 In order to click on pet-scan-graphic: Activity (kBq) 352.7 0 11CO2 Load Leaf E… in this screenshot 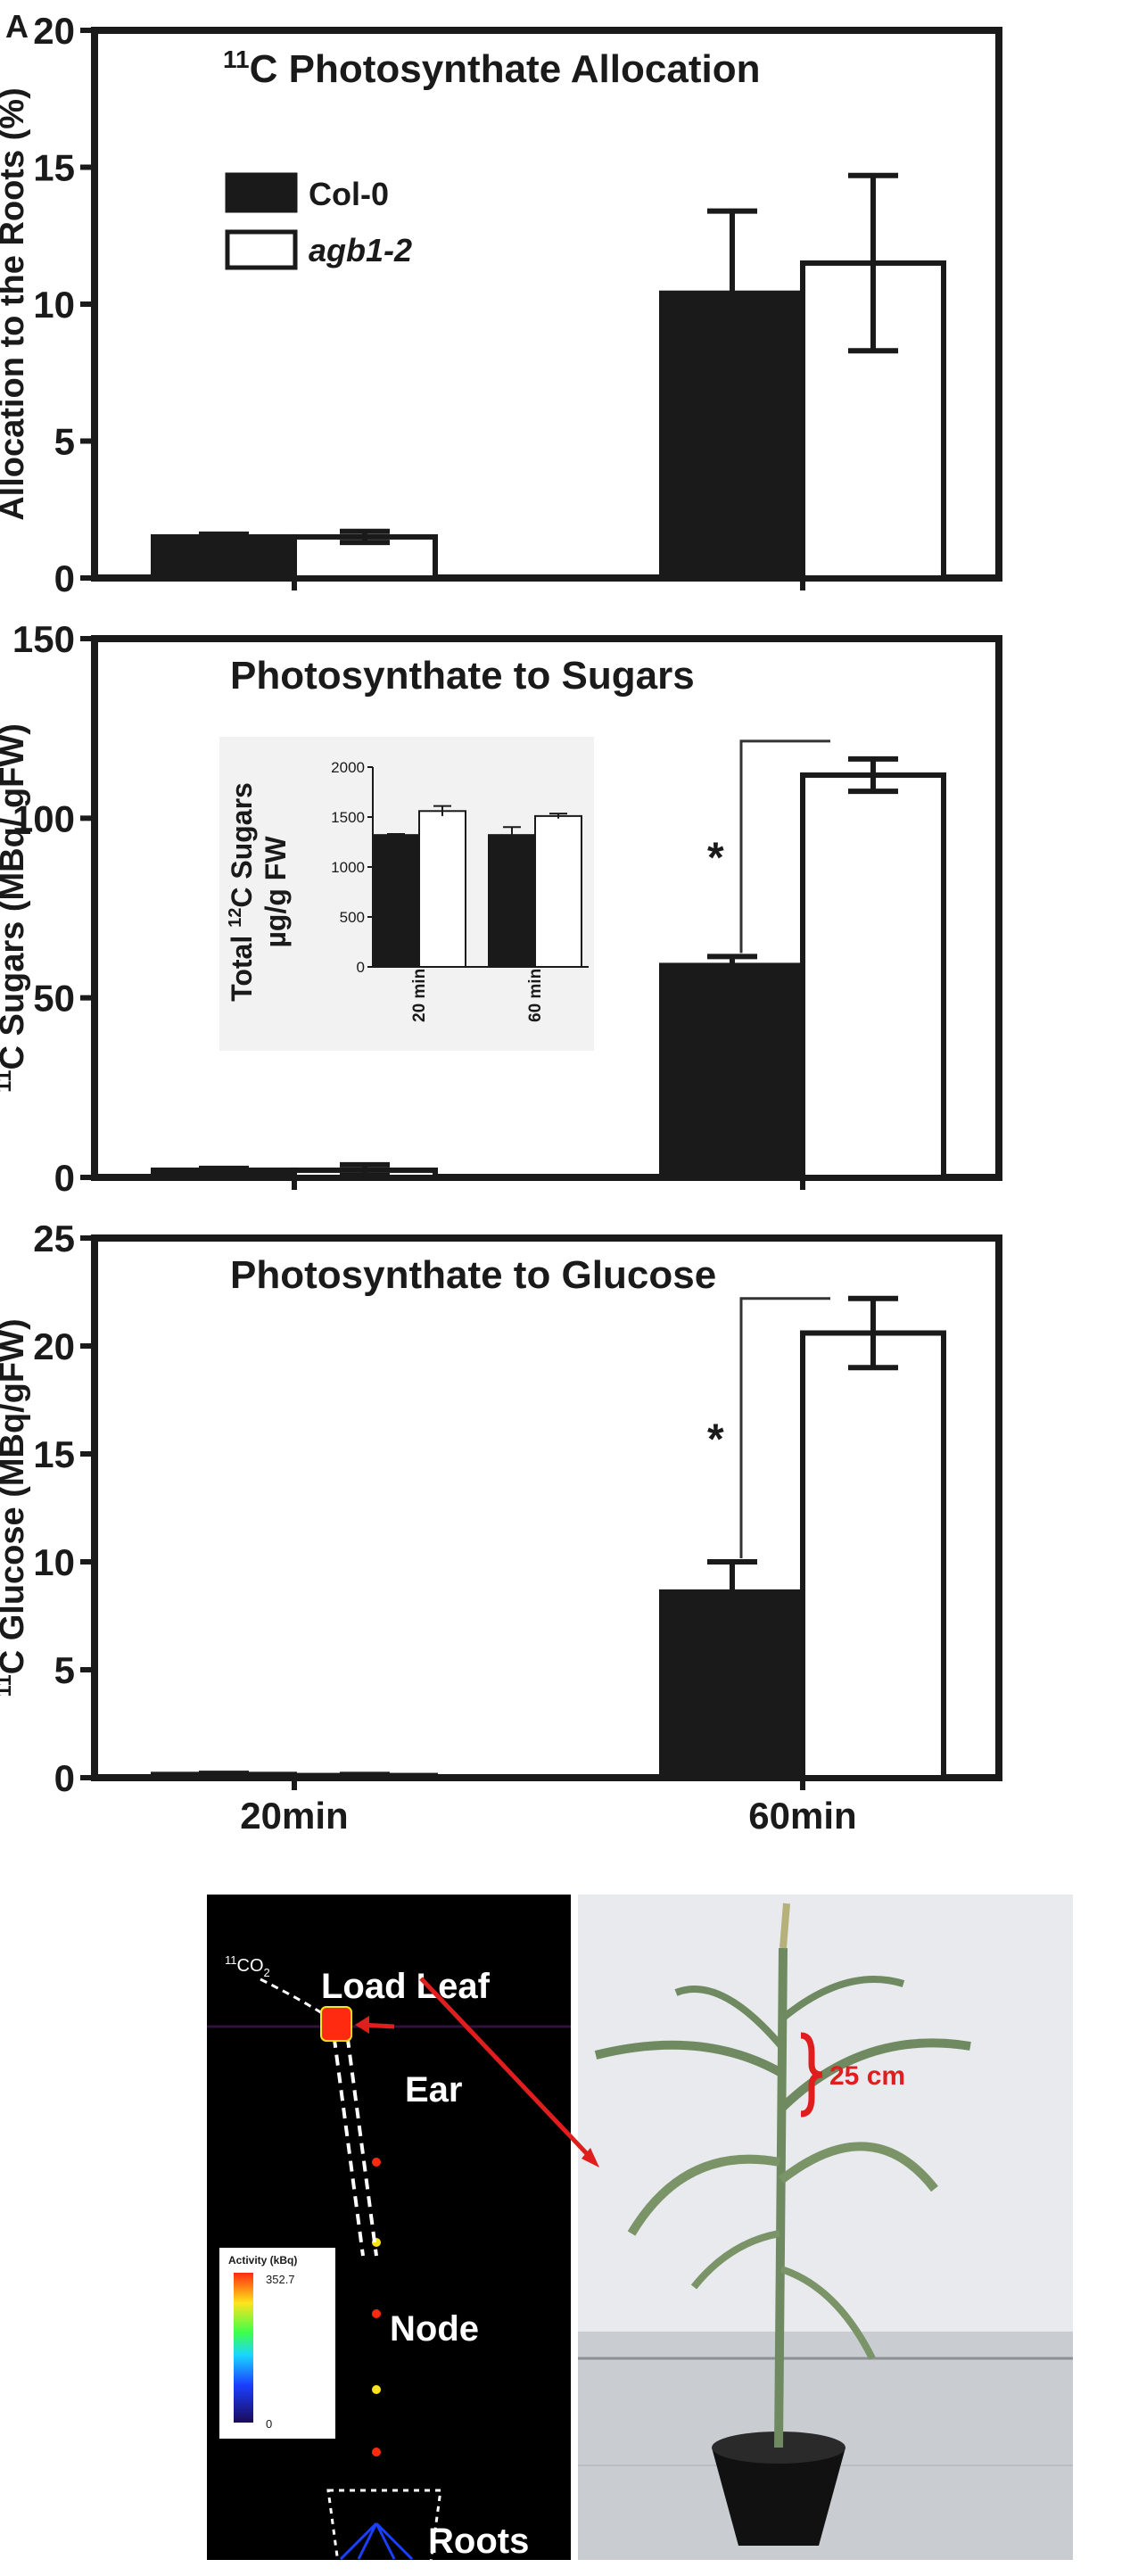, I will do `click(389, 2265)`.